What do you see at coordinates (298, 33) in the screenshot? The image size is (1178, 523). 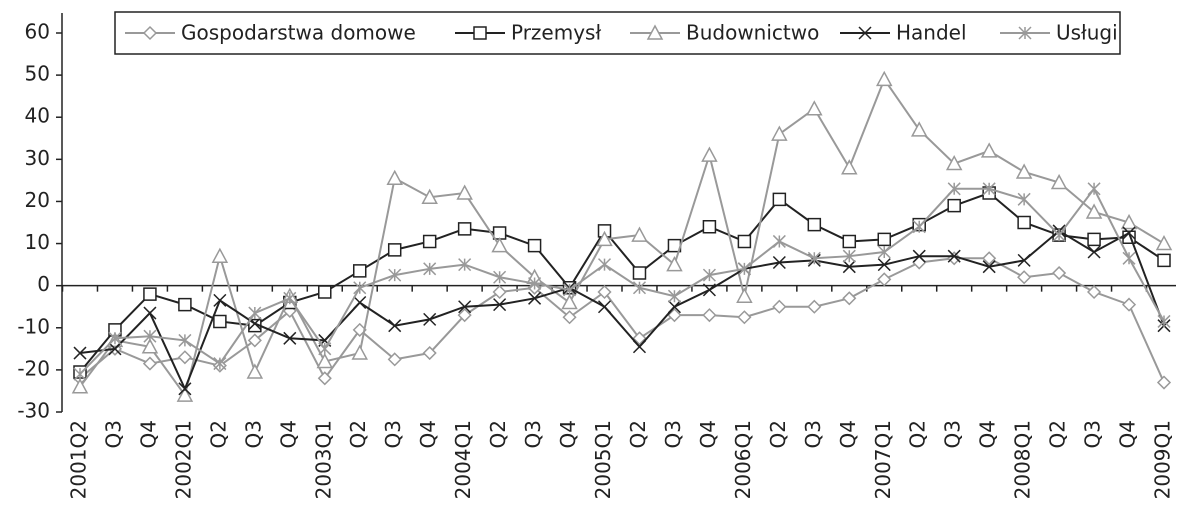 I see `legend-label: Gospodarstwa domowe` at bounding box center [298, 33].